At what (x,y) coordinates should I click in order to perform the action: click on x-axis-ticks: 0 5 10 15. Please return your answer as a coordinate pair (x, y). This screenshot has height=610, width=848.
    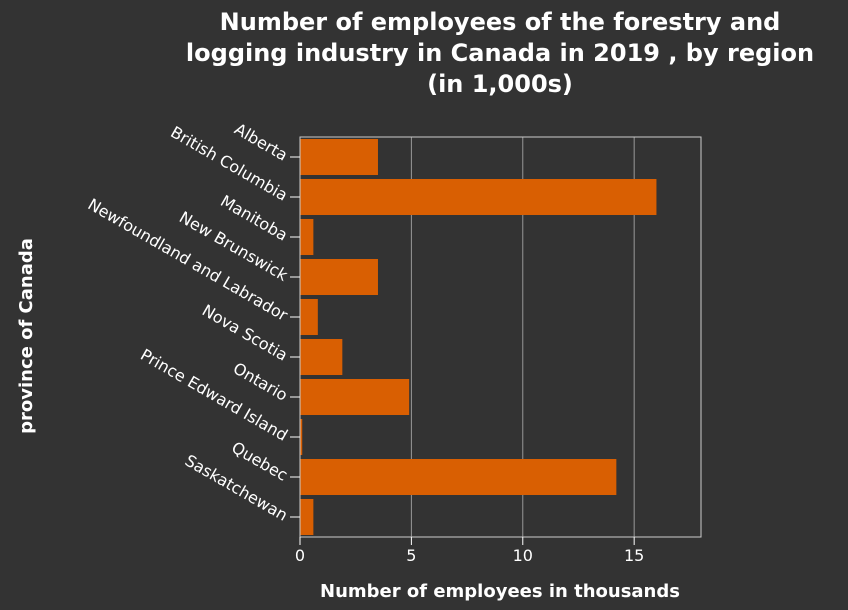
    Looking at the image, I should click on (469, 551).